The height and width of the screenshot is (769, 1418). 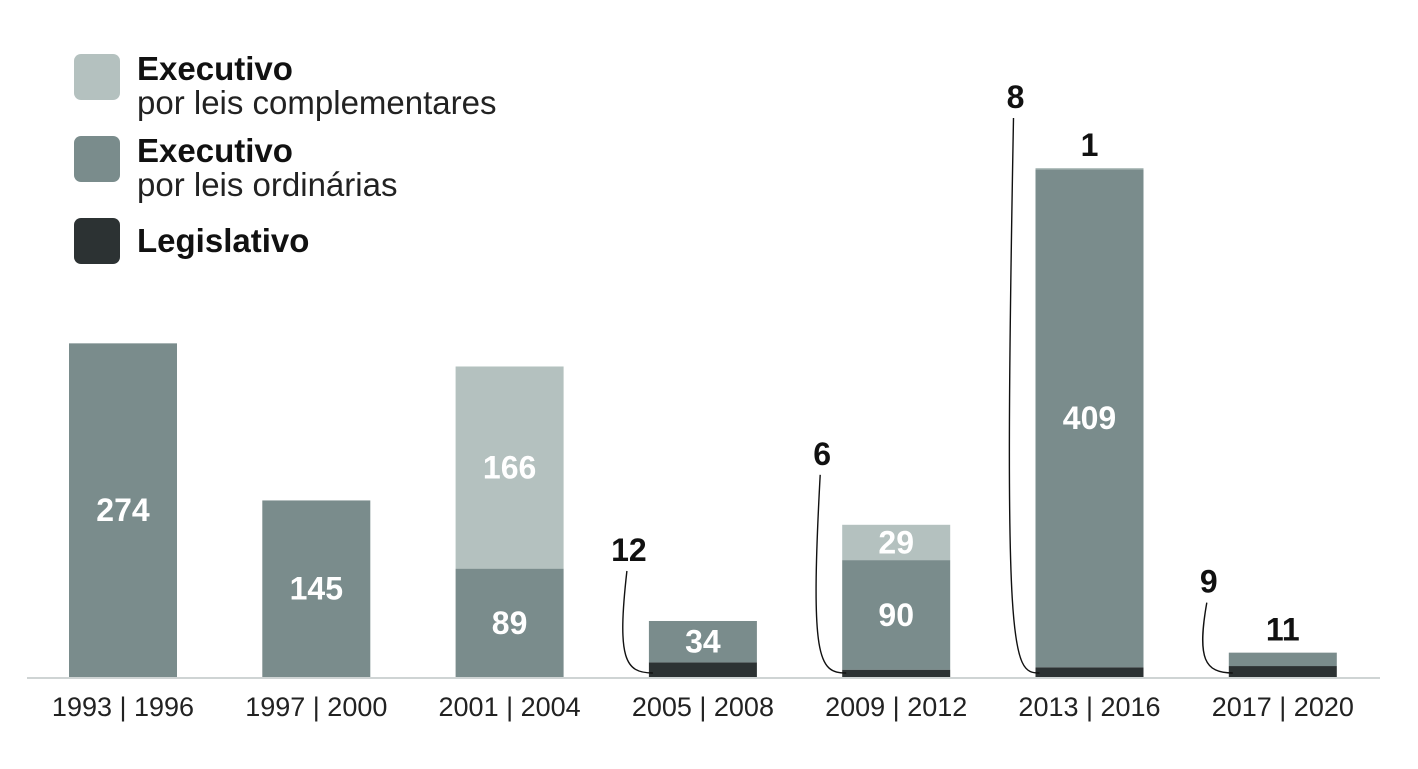 I want to click on data-label-legislativo-6: 9, so click(x=1209, y=582).